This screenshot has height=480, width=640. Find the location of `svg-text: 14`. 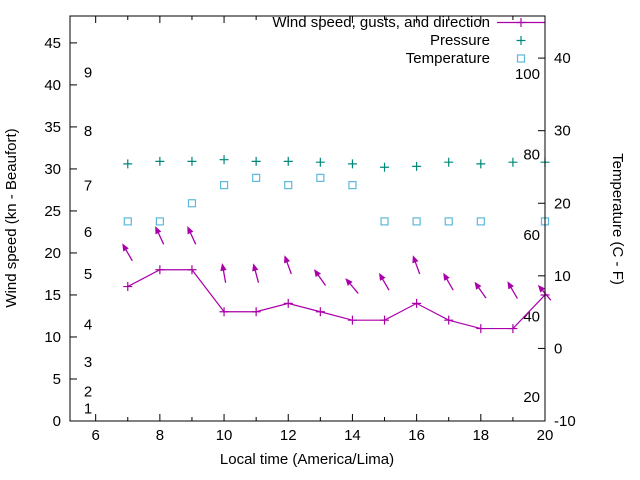

svg-text: 14 is located at coordinates (352, 435).